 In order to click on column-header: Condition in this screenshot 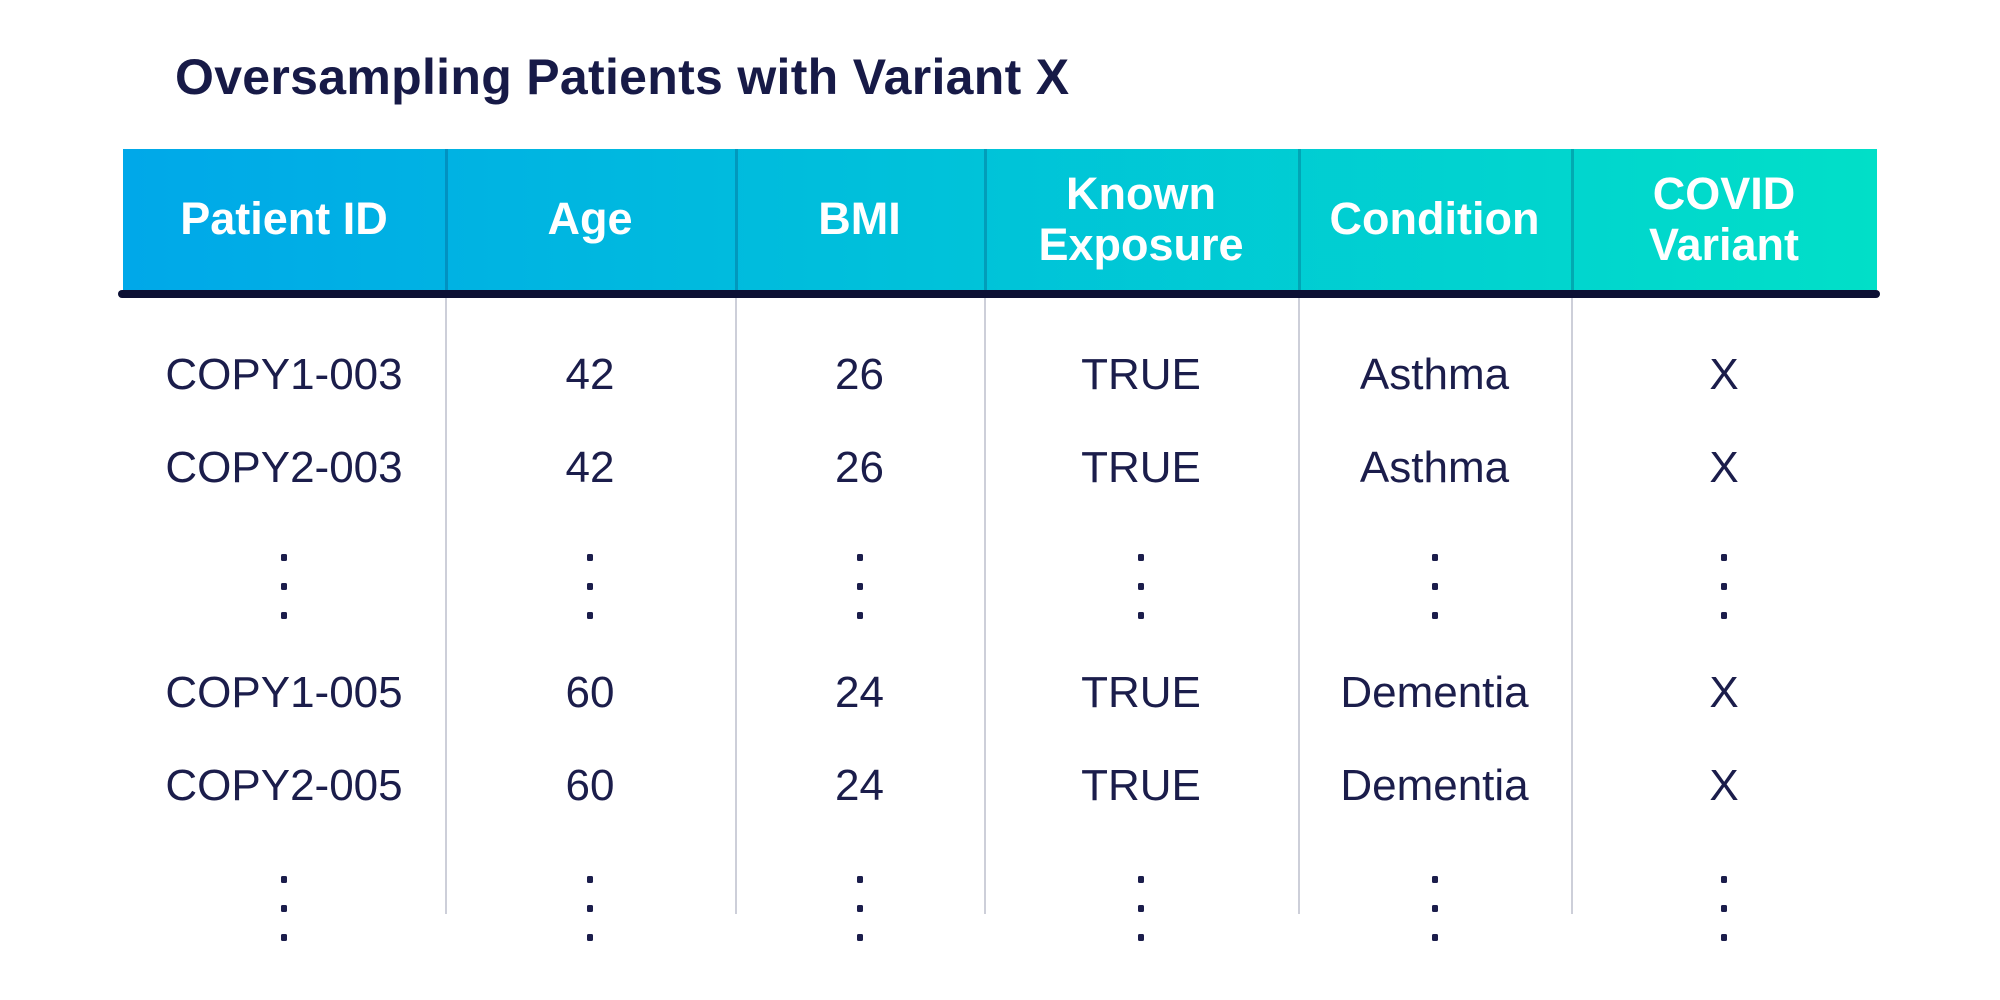, I will do `click(1434, 219)`.